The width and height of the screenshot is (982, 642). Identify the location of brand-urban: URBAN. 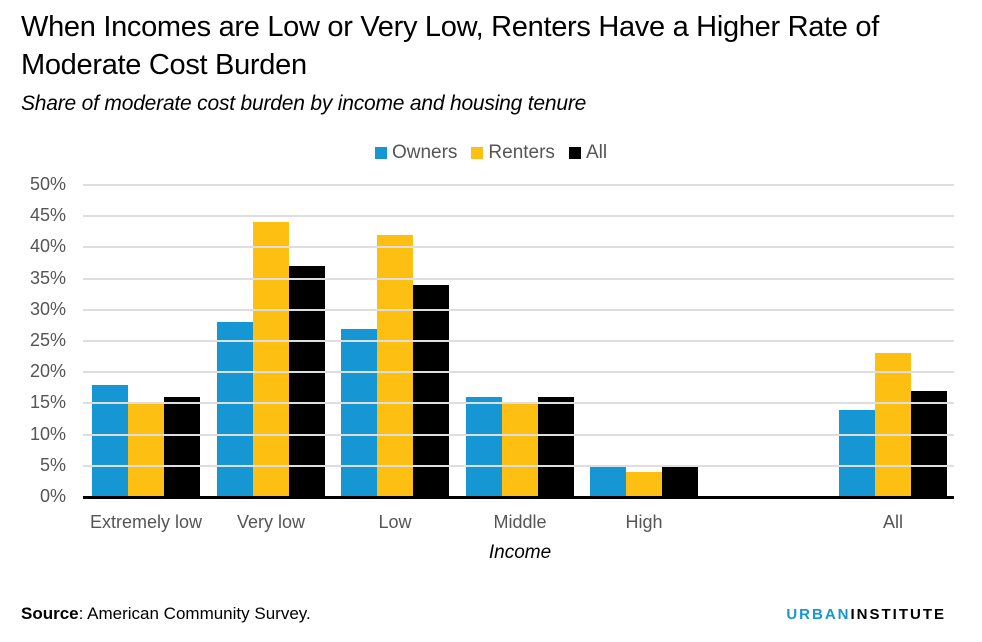
(818, 614).